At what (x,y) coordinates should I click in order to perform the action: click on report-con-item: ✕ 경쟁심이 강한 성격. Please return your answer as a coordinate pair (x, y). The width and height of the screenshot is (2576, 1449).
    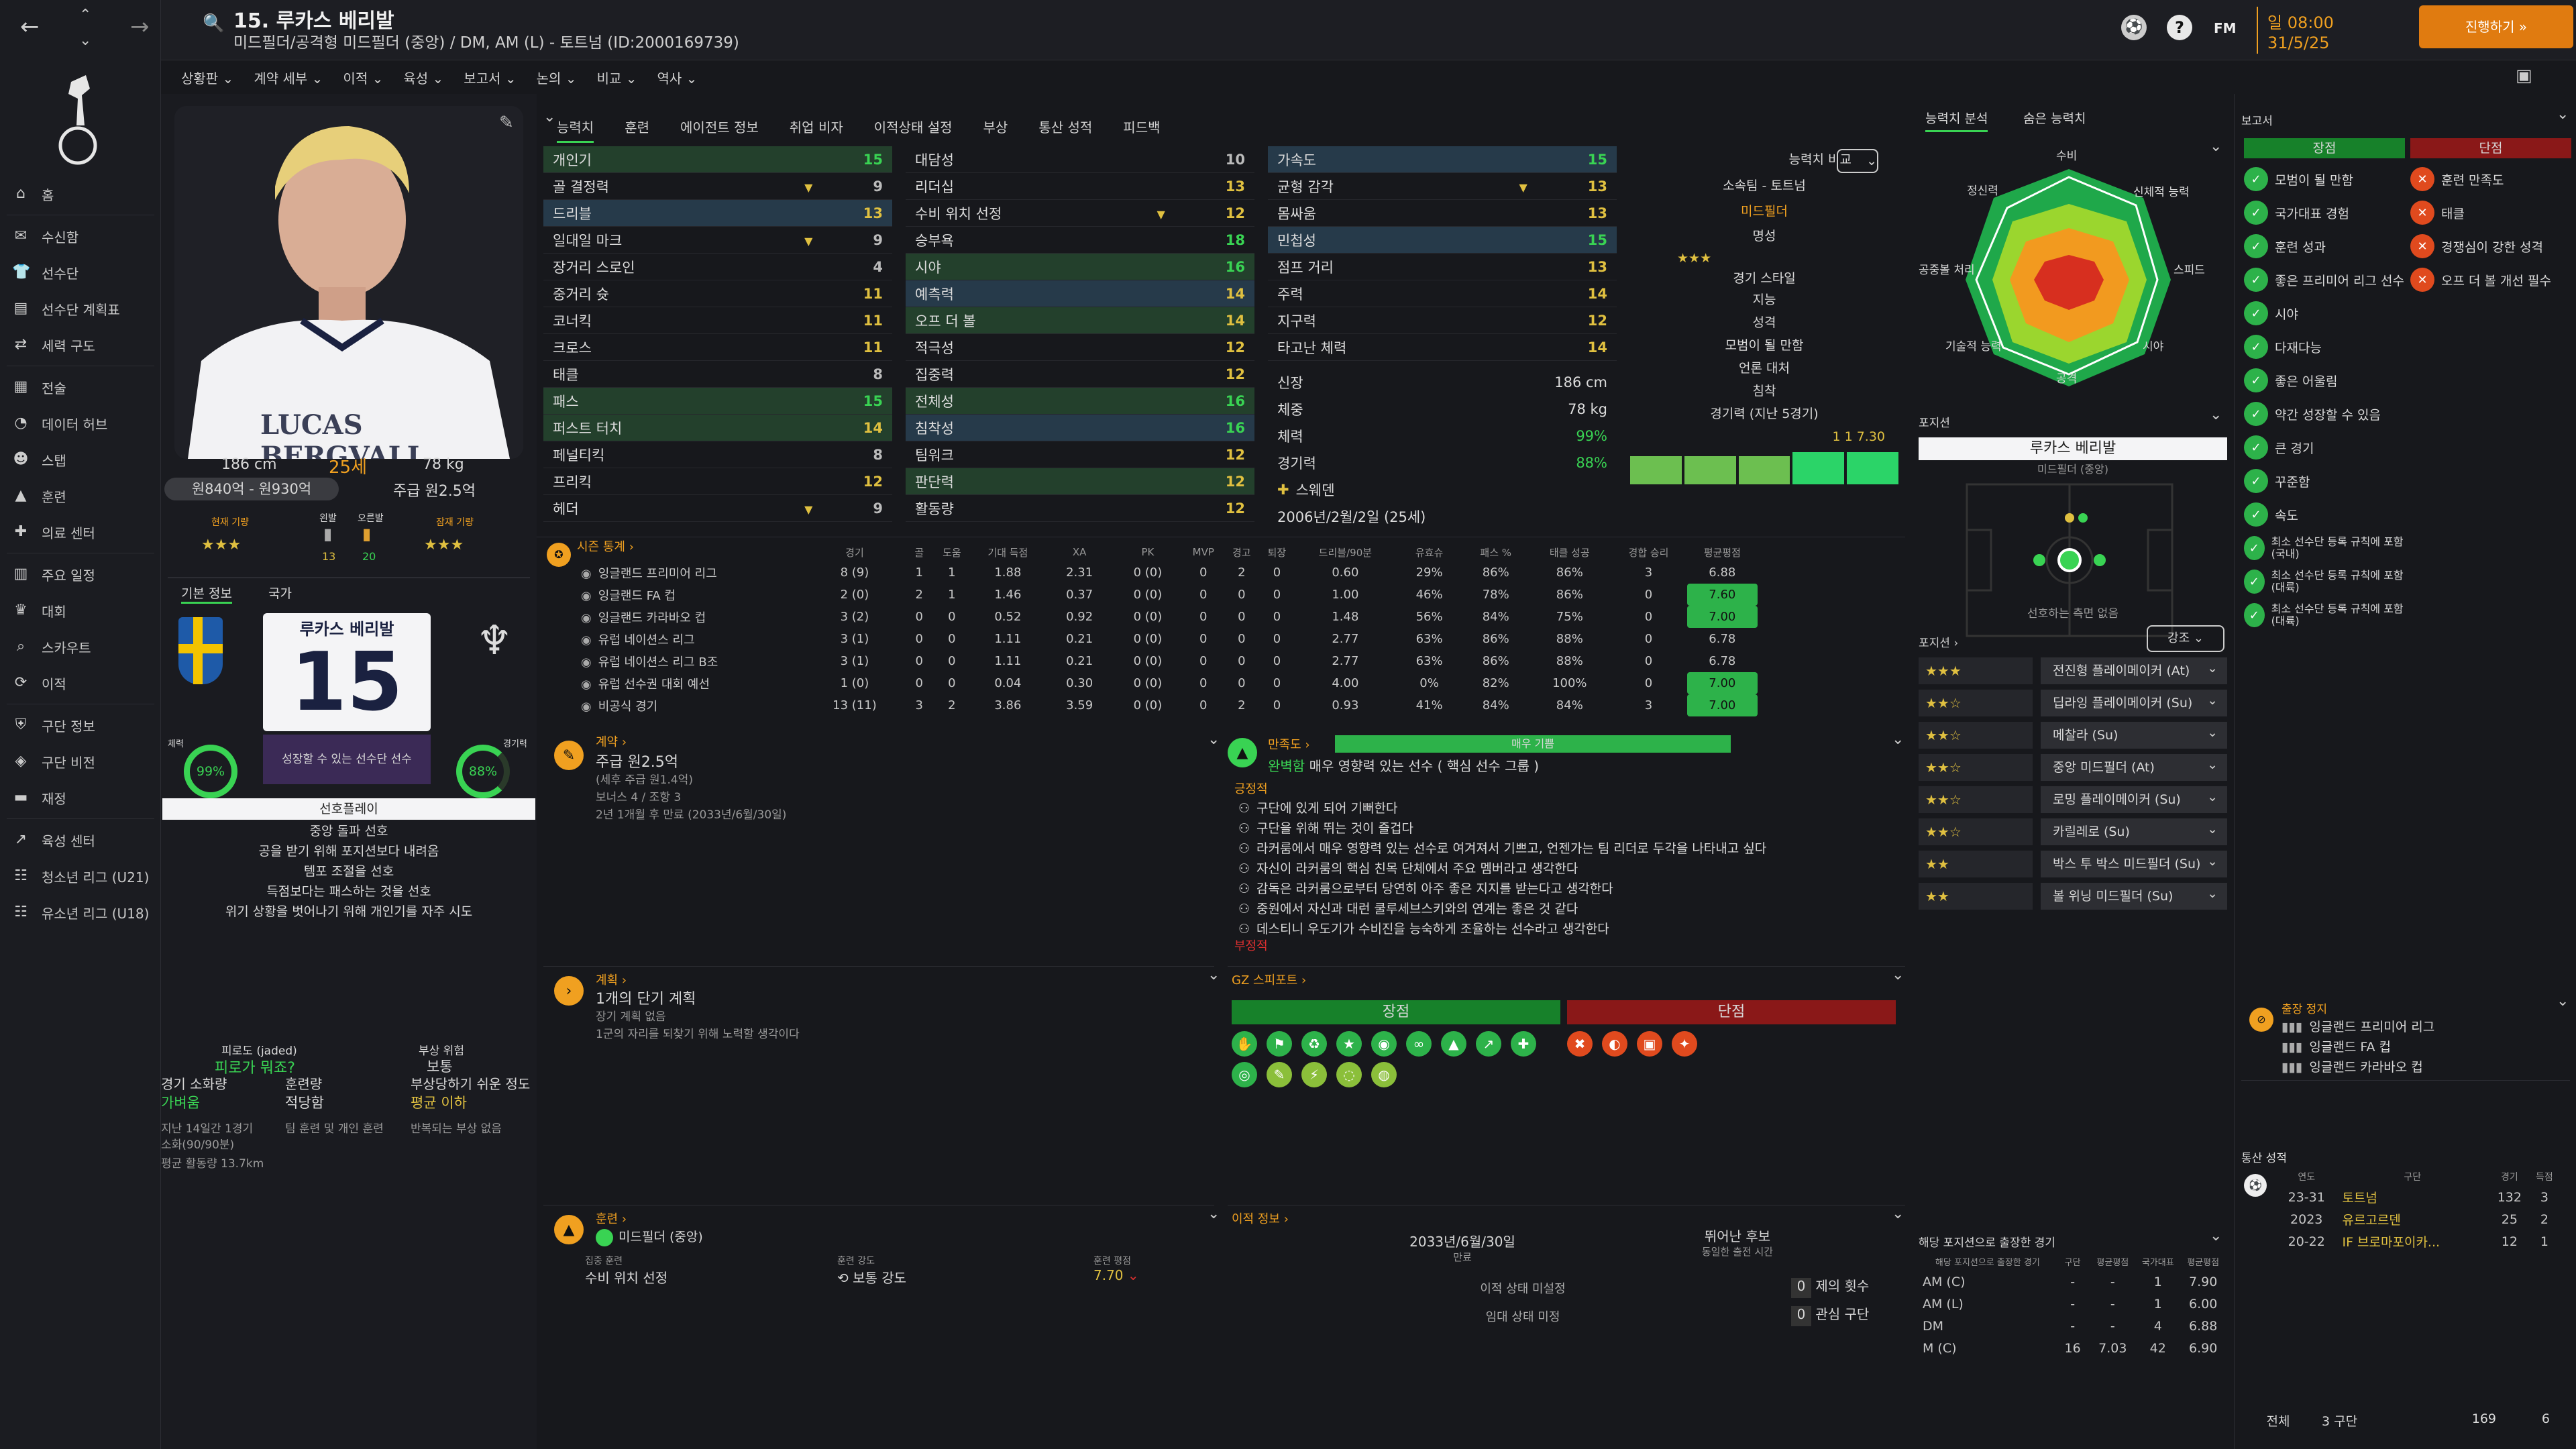
    Looking at the image, I should click on (2492, 246).